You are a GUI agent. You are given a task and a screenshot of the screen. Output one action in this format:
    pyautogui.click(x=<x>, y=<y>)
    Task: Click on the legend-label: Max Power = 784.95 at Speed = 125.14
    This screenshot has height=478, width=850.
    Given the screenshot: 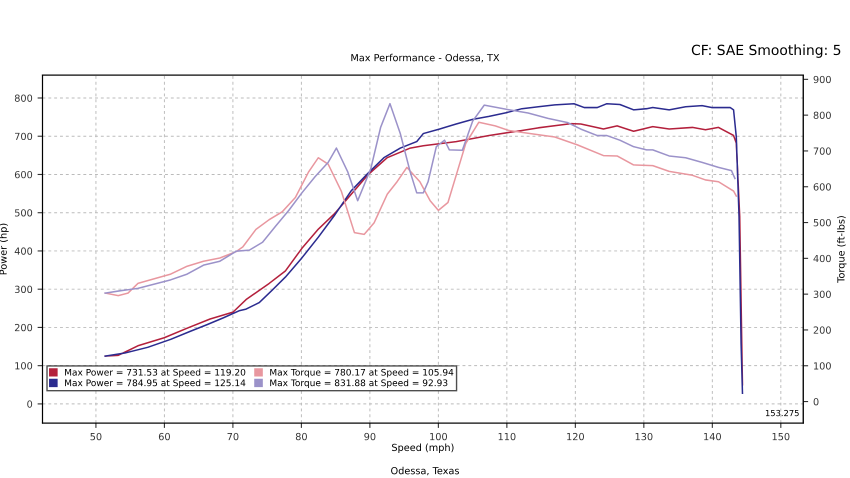 What is the action you would take?
    pyautogui.click(x=155, y=383)
    